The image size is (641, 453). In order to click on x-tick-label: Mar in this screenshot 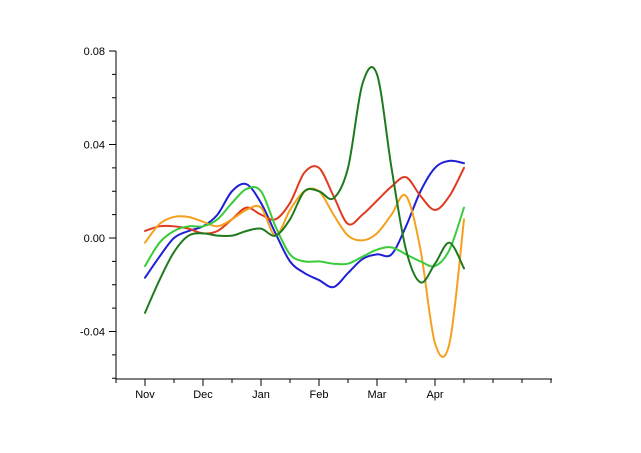, I will do `click(377, 395)`.